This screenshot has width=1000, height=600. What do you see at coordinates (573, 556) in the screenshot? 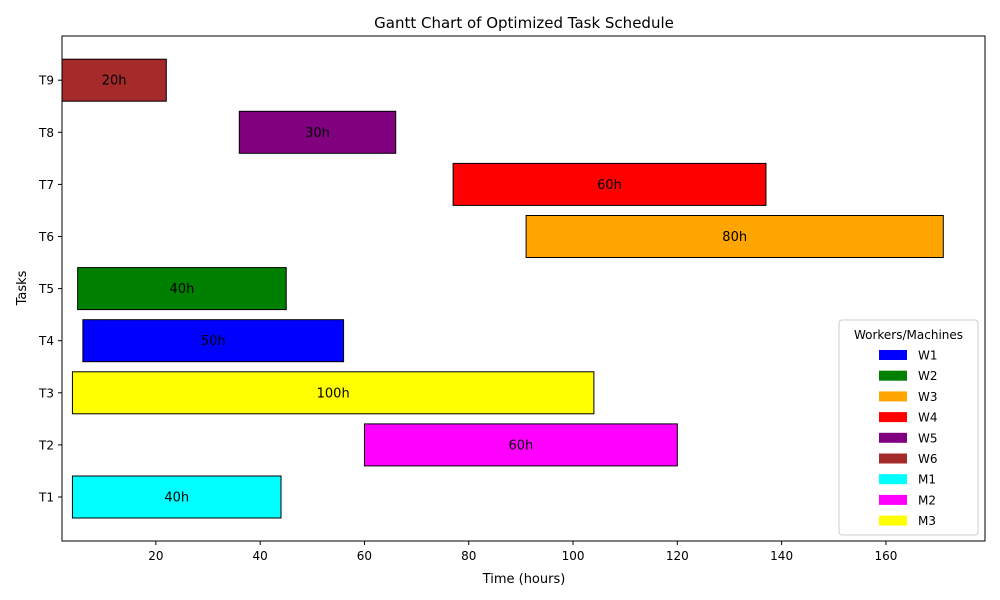
I see `x-tick-label: 100` at bounding box center [573, 556].